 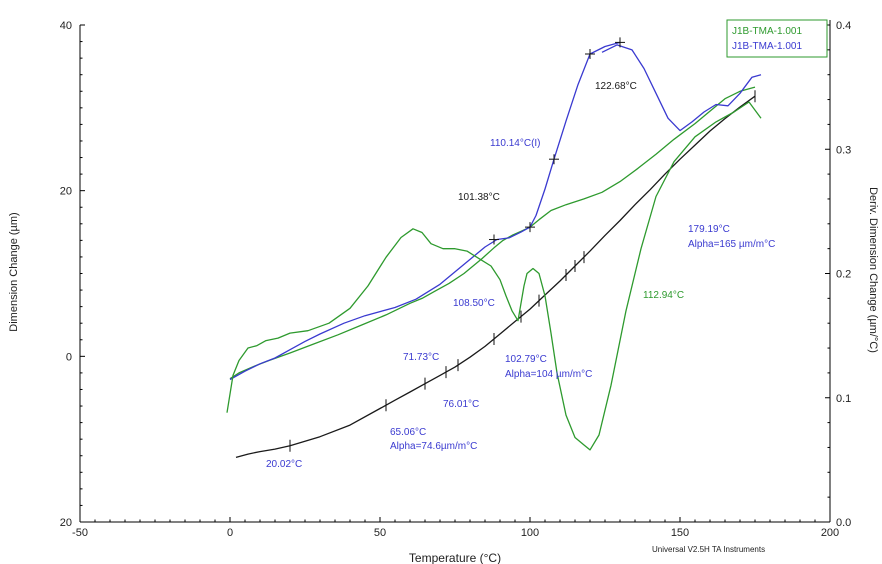 What do you see at coordinates (843, 275) in the screenshot?
I see `y-right-tick-label: 0.2` at bounding box center [843, 275].